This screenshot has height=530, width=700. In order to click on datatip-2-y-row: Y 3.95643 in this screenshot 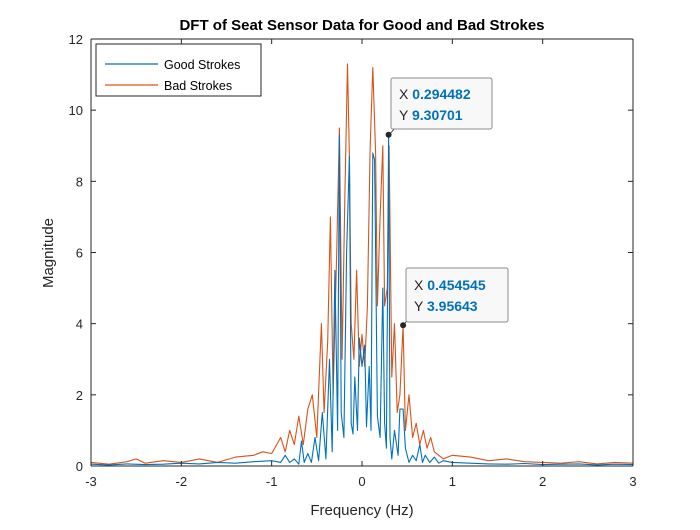, I will do `click(446, 306)`.